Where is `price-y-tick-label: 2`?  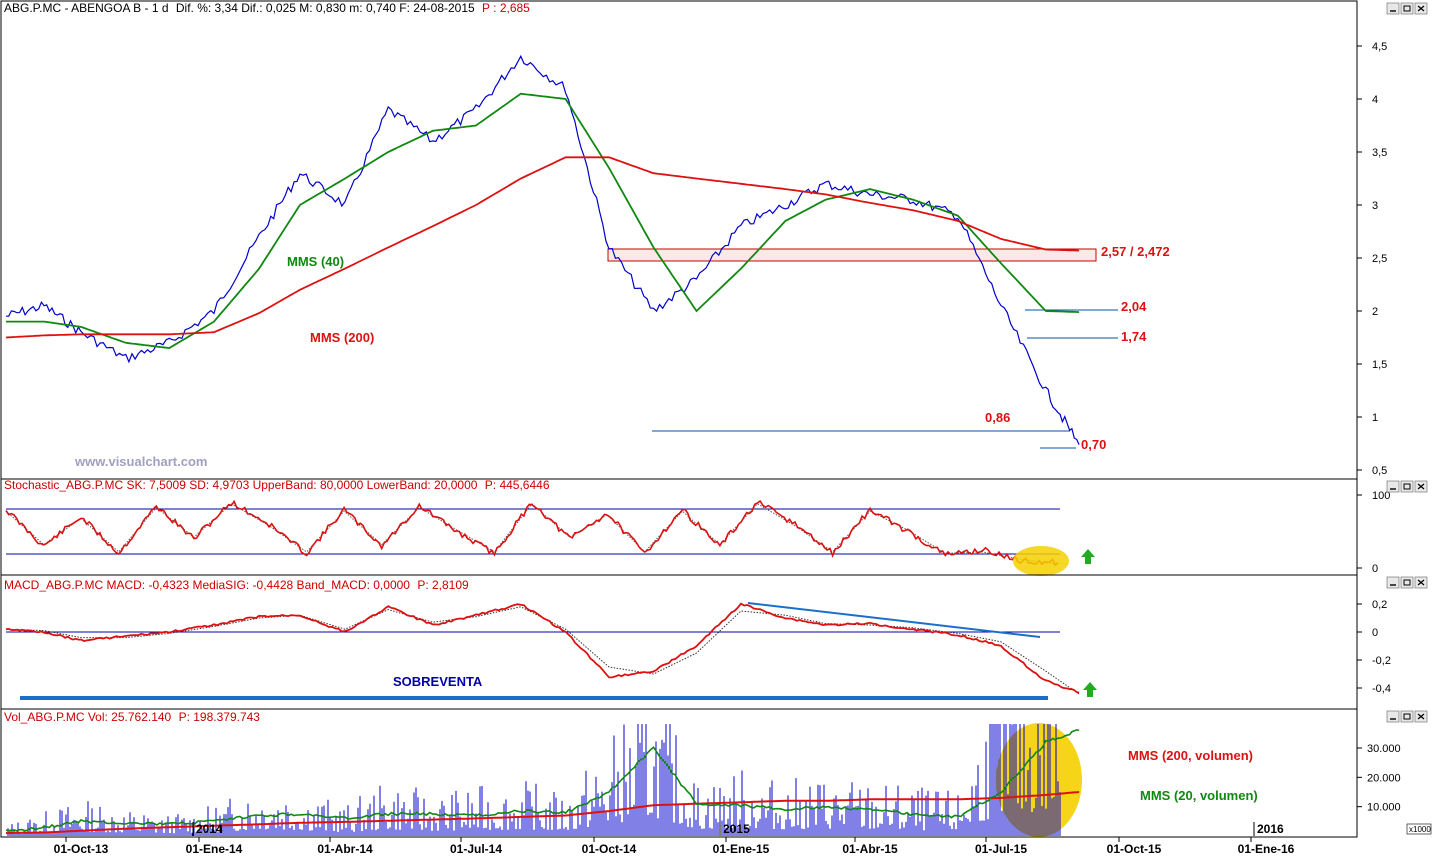 price-y-tick-label: 2 is located at coordinates (1375, 312).